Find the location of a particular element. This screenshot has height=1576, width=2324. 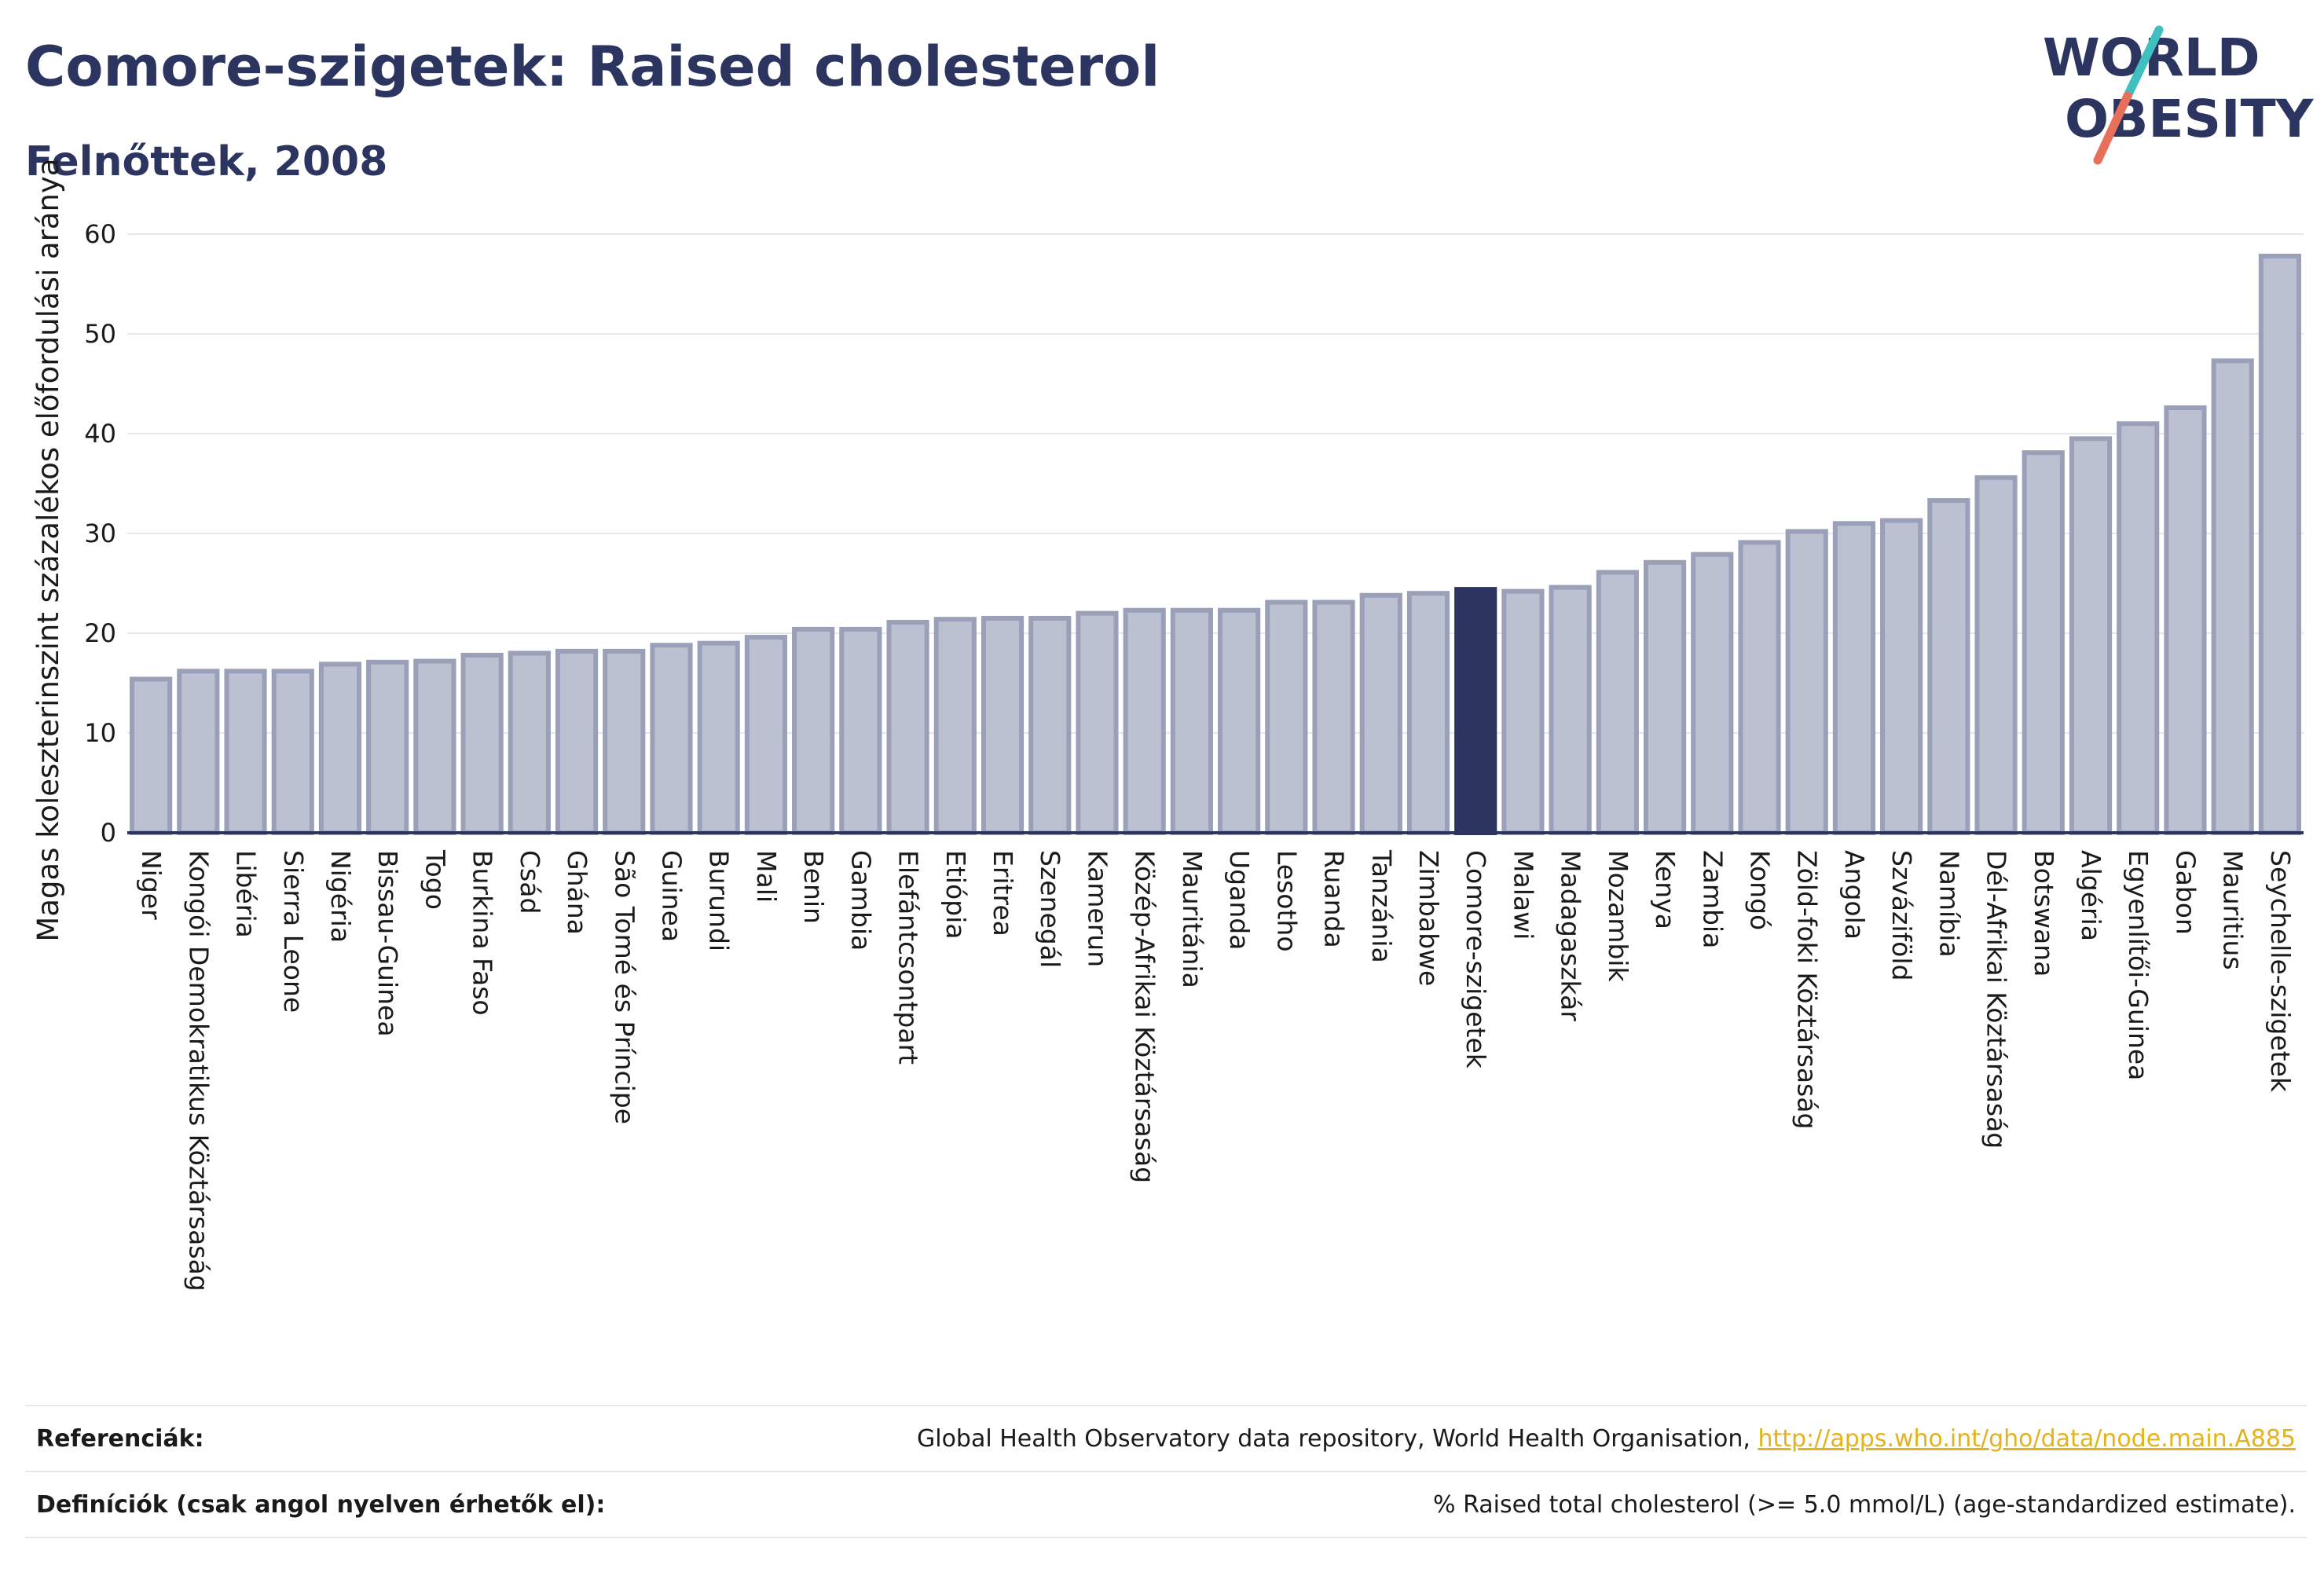

x-tick-label: Szváziföld is located at coordinates (1901, 915).